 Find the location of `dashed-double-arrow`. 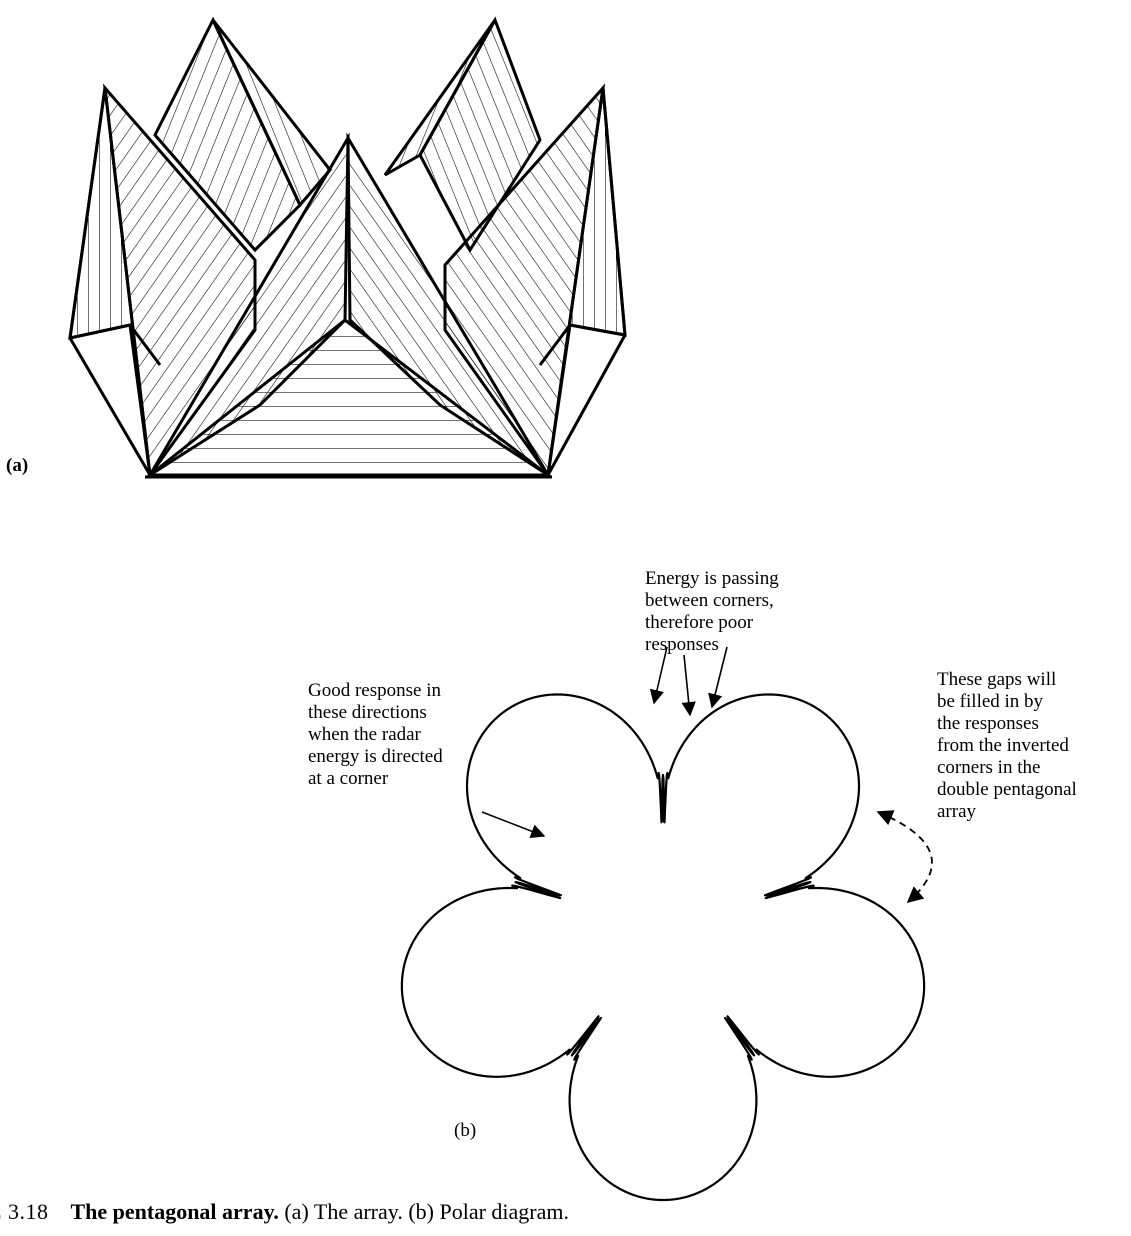

dashed-double-arrow is located at coordinates (904, 857).